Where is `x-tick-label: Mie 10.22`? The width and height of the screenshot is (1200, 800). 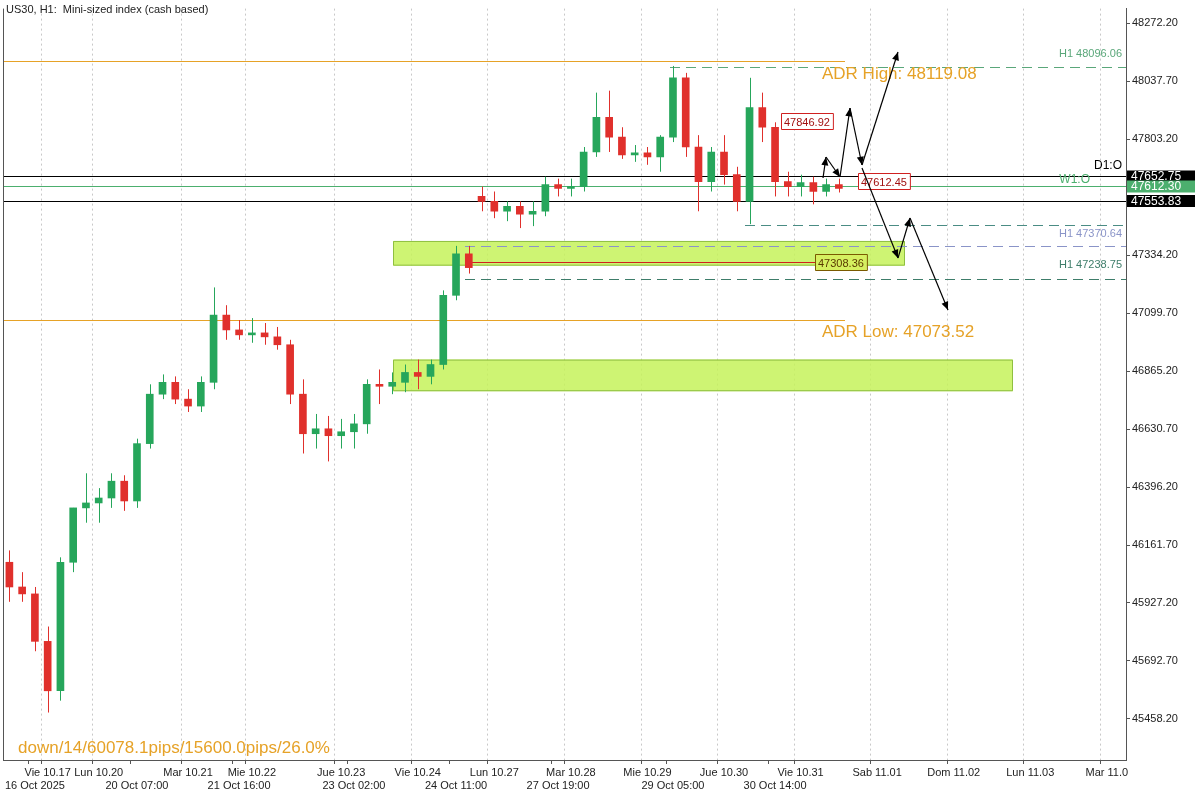
x-tick-label: Mie 10.22 is located at coordinates (251, 771).